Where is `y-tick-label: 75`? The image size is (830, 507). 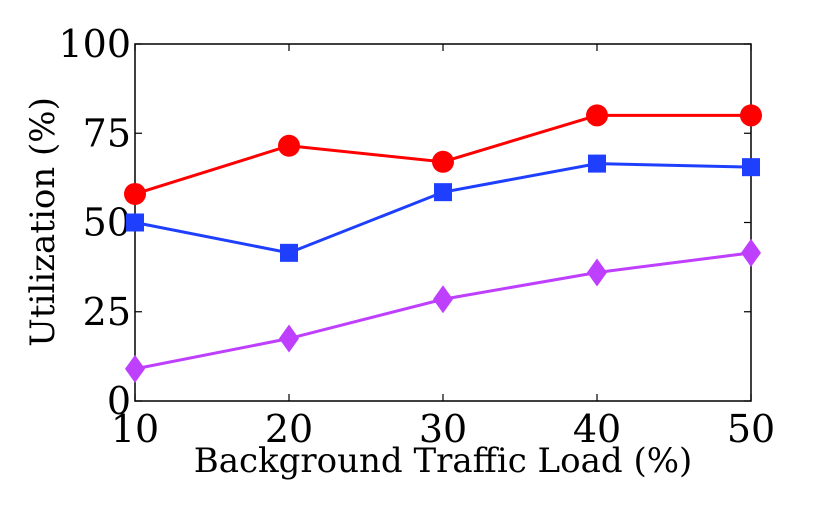
y-tick-label: 75 is located at coordinates (107, 133).